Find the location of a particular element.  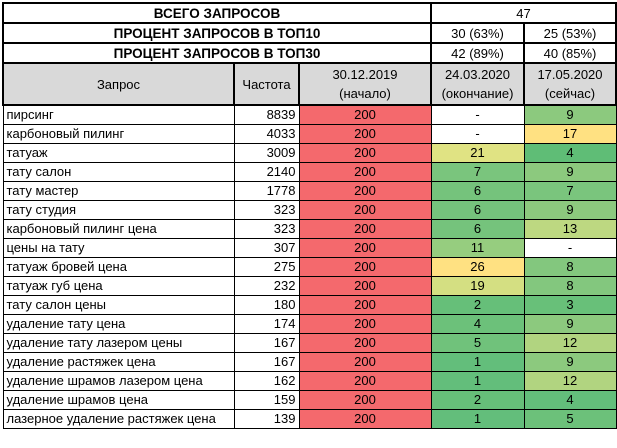

column-header-end-date: 24.03.2020 (окончание) is located at coordinates (477, 84).